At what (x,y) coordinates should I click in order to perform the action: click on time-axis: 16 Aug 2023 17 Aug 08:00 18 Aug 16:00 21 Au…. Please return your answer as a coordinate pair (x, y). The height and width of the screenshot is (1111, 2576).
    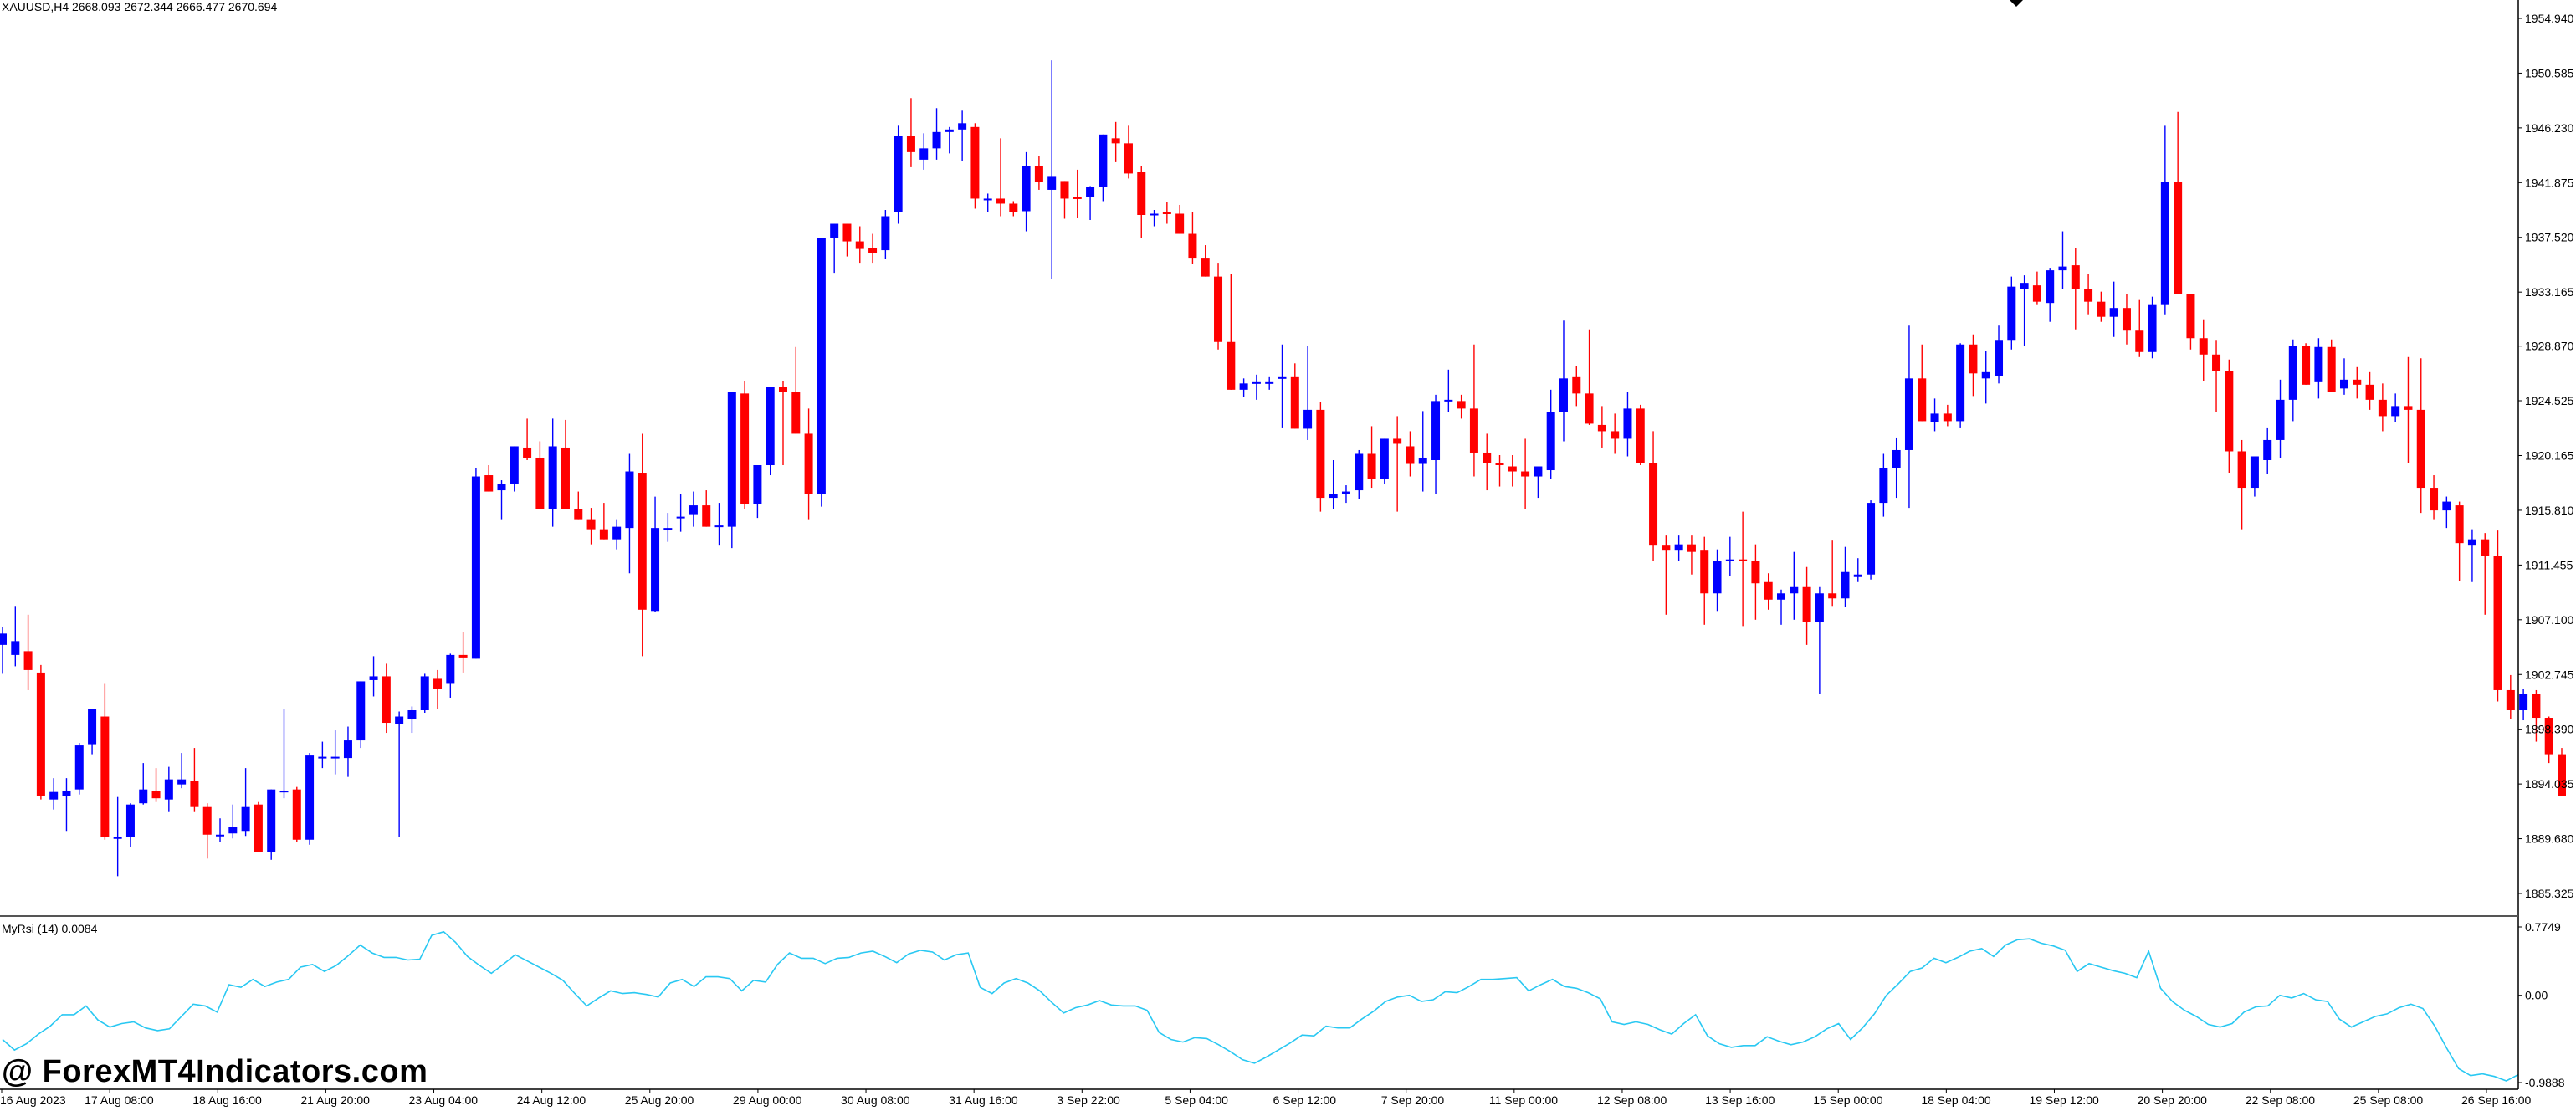
    Looking at the image, I should click on (1266, 1098).